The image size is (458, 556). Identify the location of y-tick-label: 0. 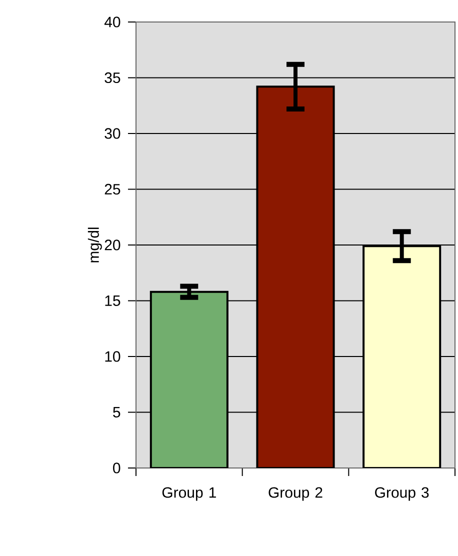
(116, 468).